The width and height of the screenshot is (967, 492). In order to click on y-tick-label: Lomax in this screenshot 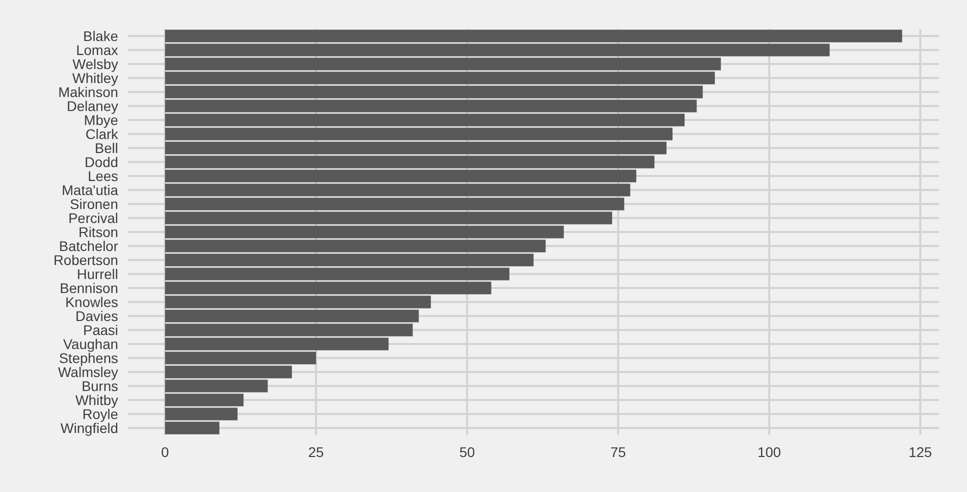, I will do `click(97, 50)`.